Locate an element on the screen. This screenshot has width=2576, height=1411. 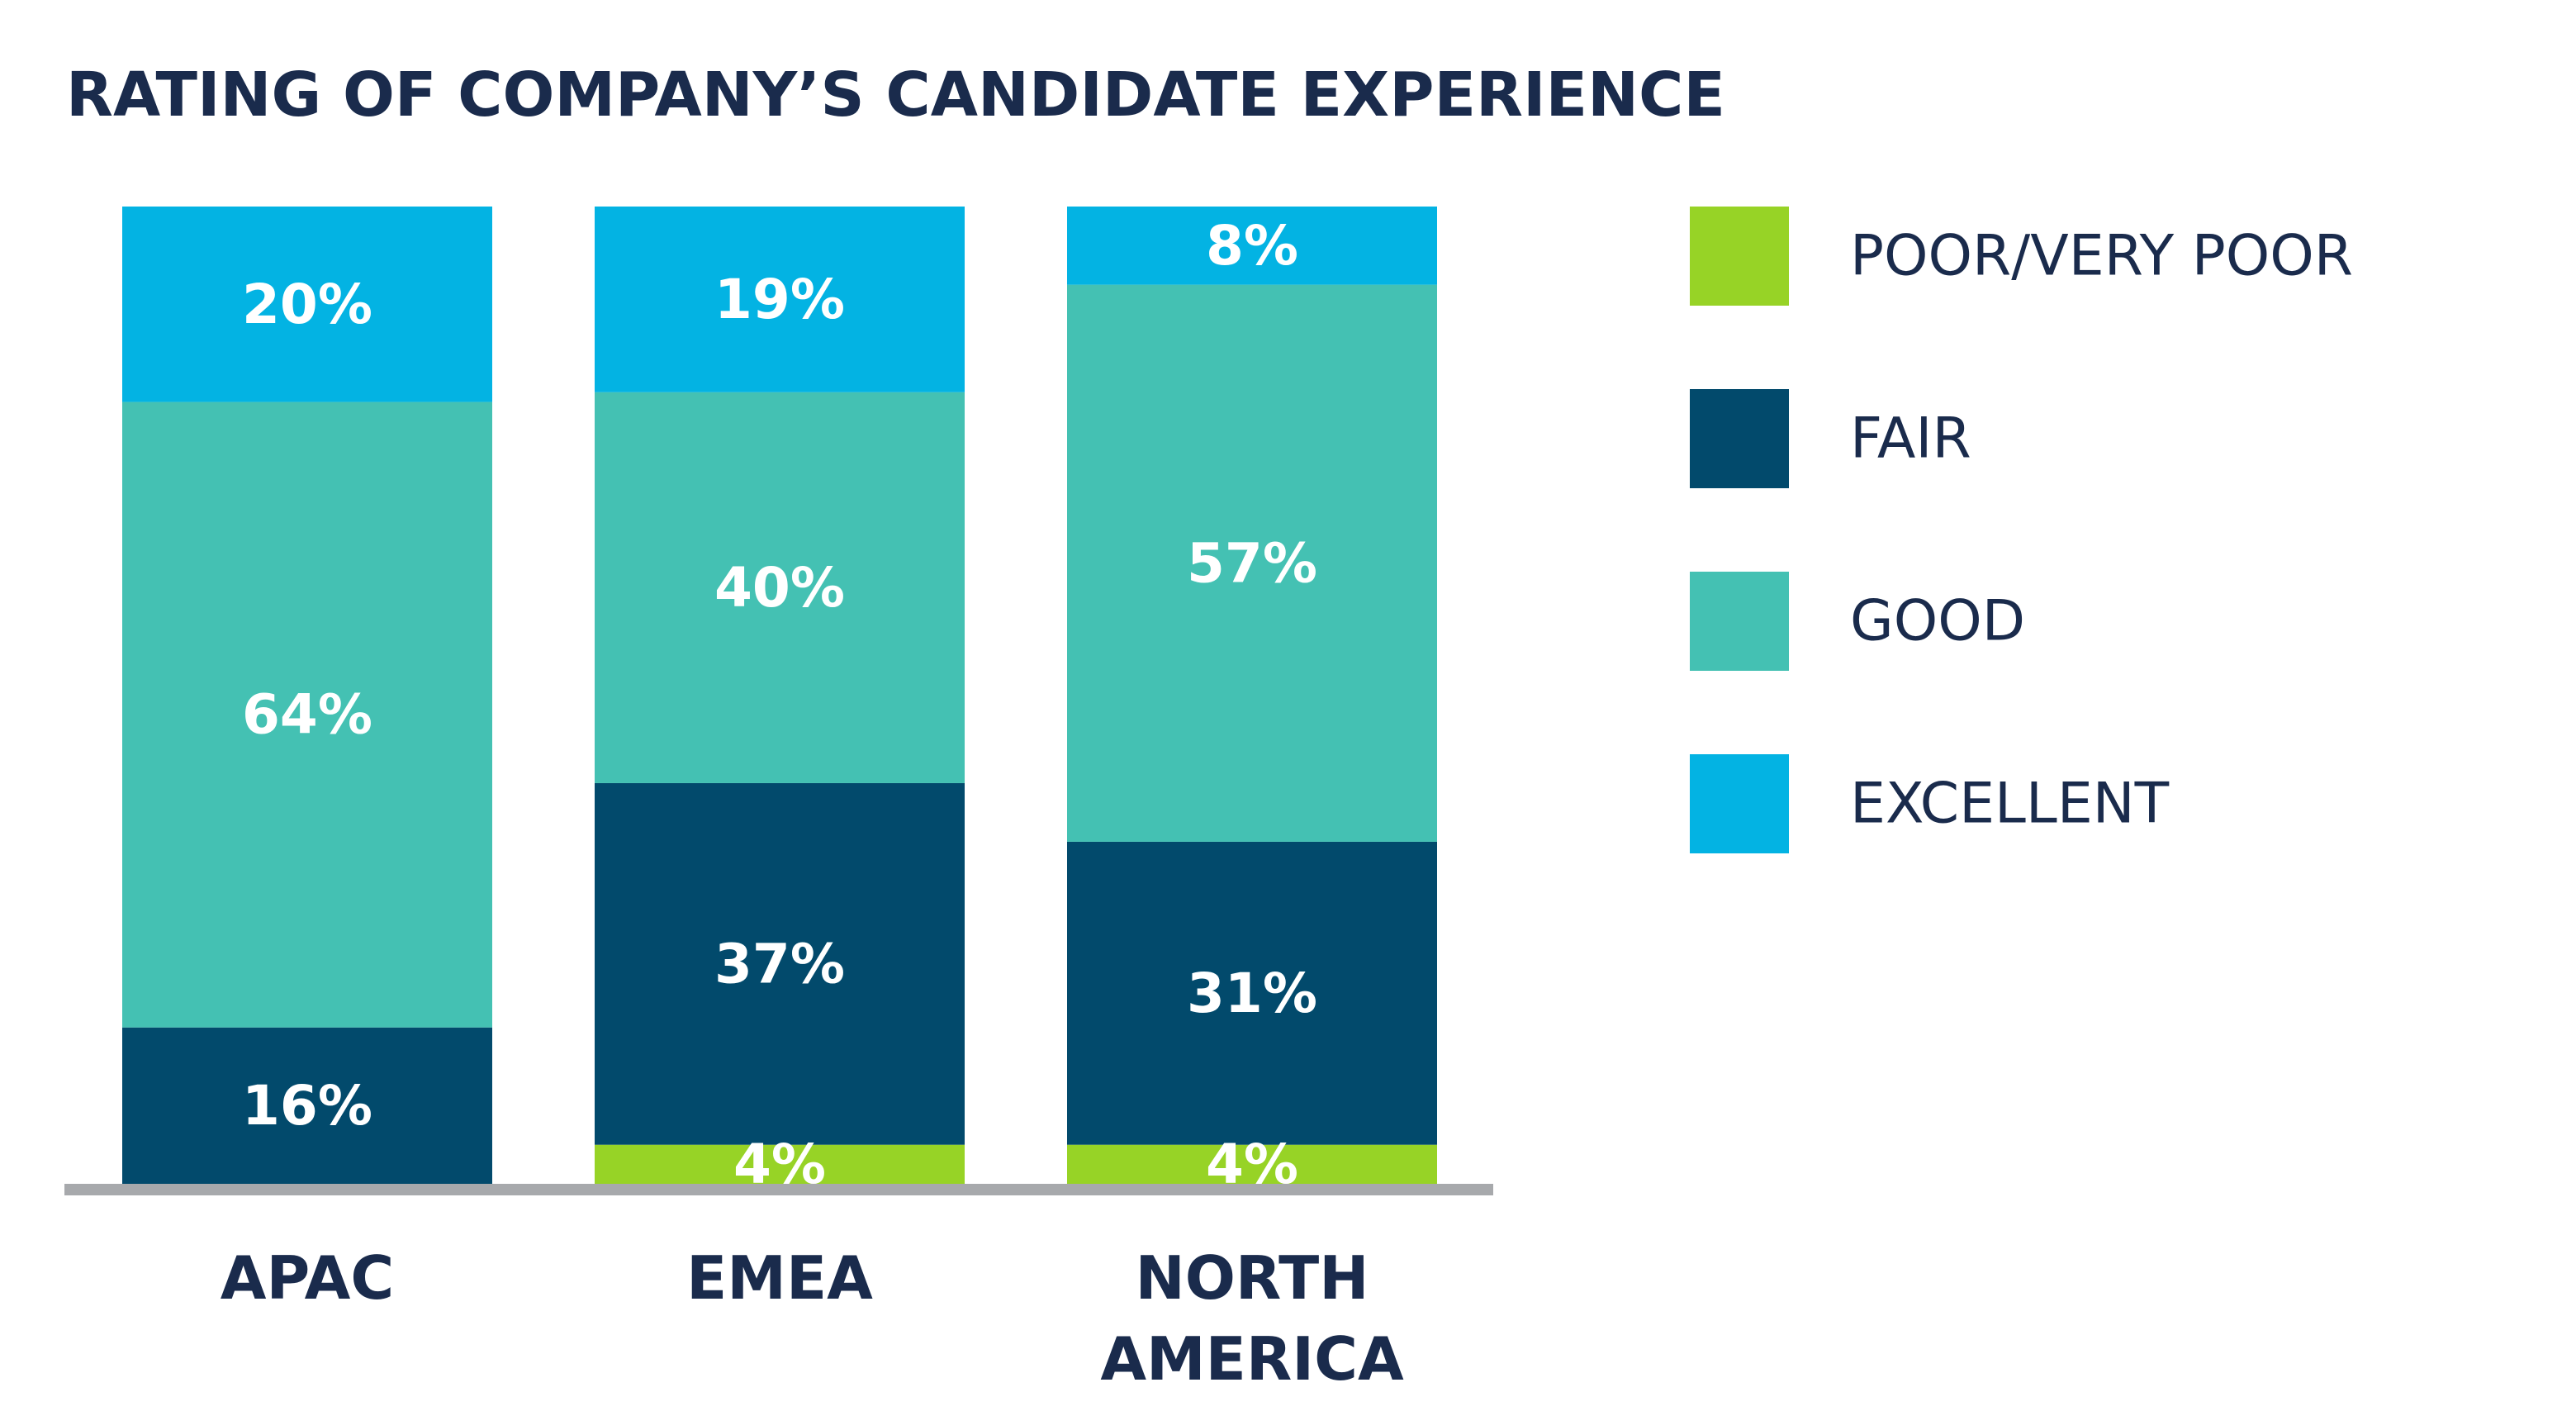
data-label: 16% is located at coordinates (307, 1106).